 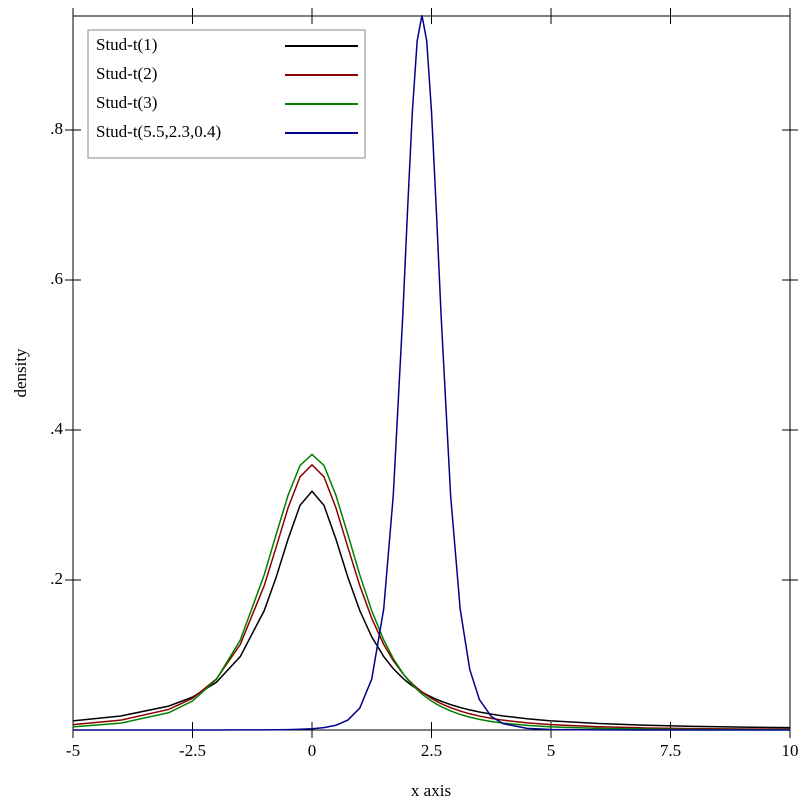 I want to click on x-tick-label: 10, so click(x=790, y=750).